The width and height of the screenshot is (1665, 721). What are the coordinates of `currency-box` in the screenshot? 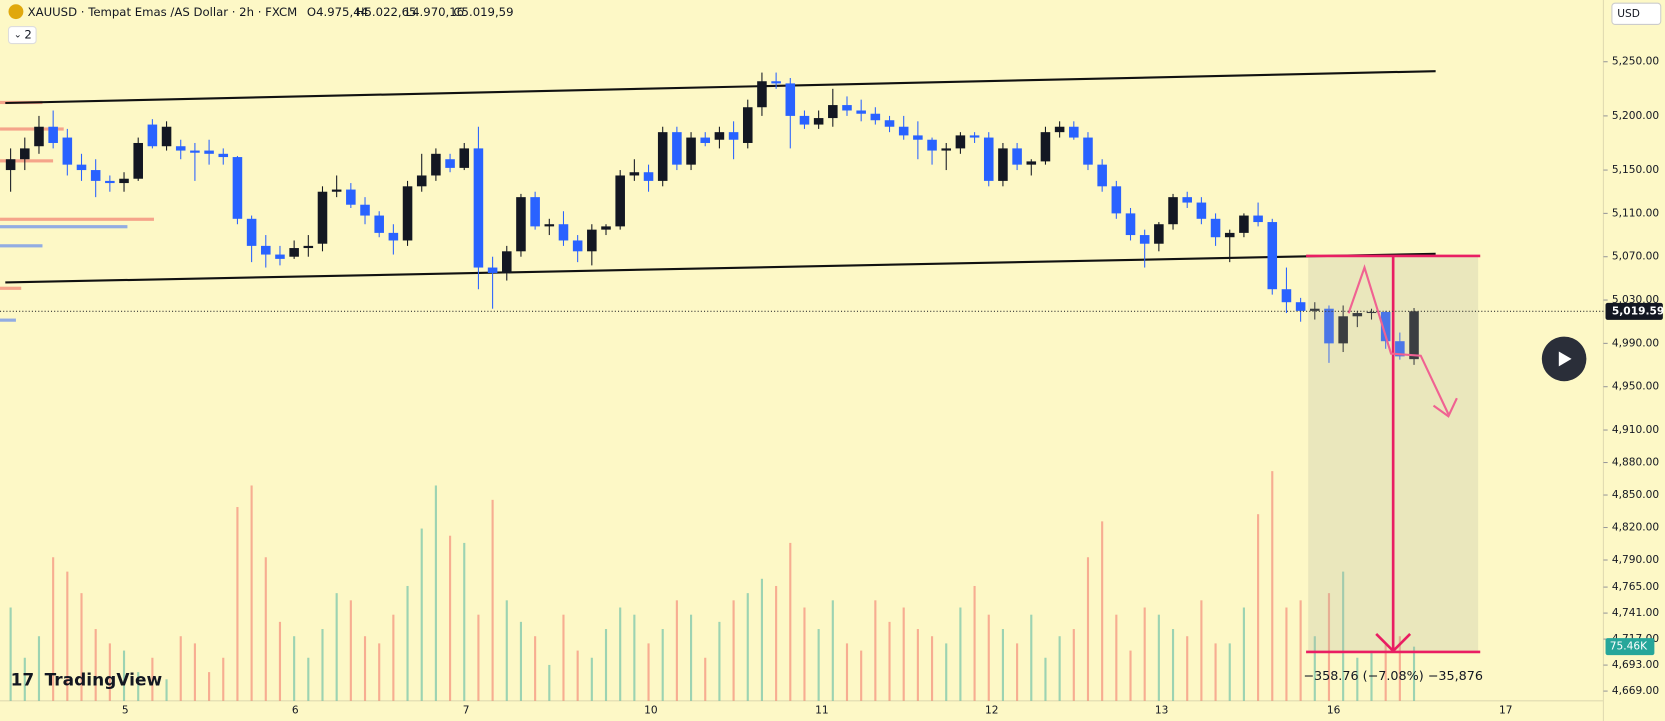 It's located at (1636, 13).